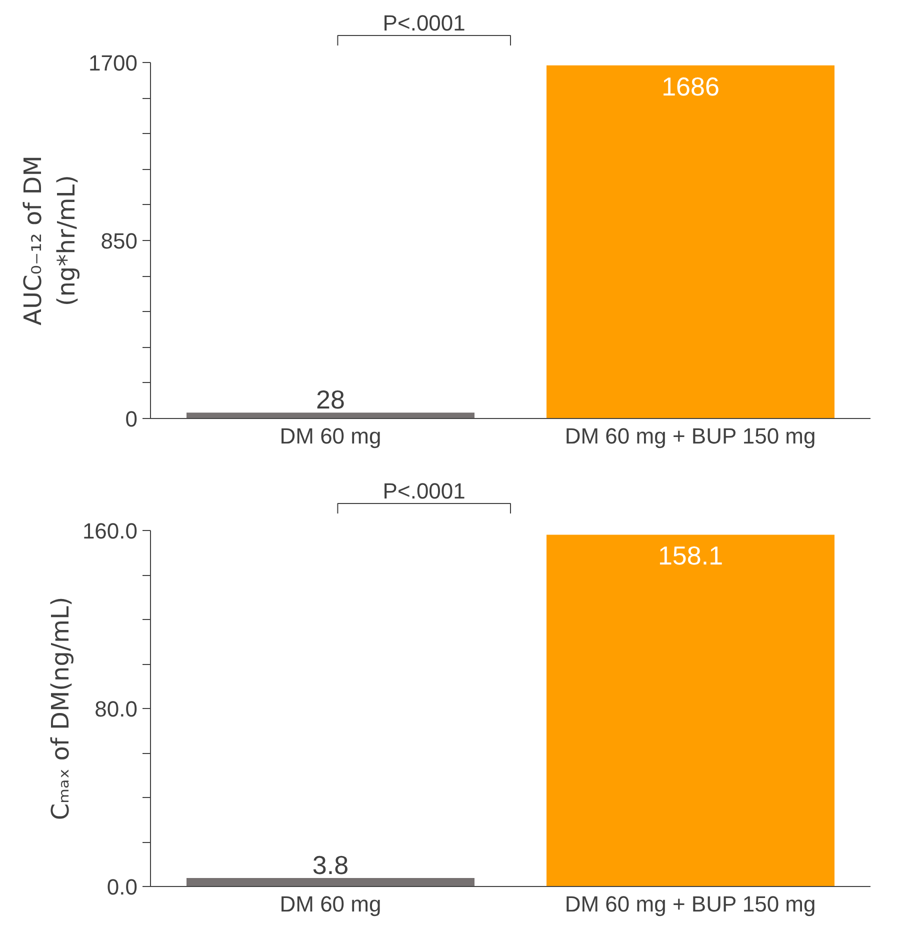 The height and width of the screenshot is (942, 901). What do you see at coordinates (60, 708) in the screenshot?
I see `y-axis-title: Cₘₐₓ of DM(ng/mL)` at bounding box center [60, 708].